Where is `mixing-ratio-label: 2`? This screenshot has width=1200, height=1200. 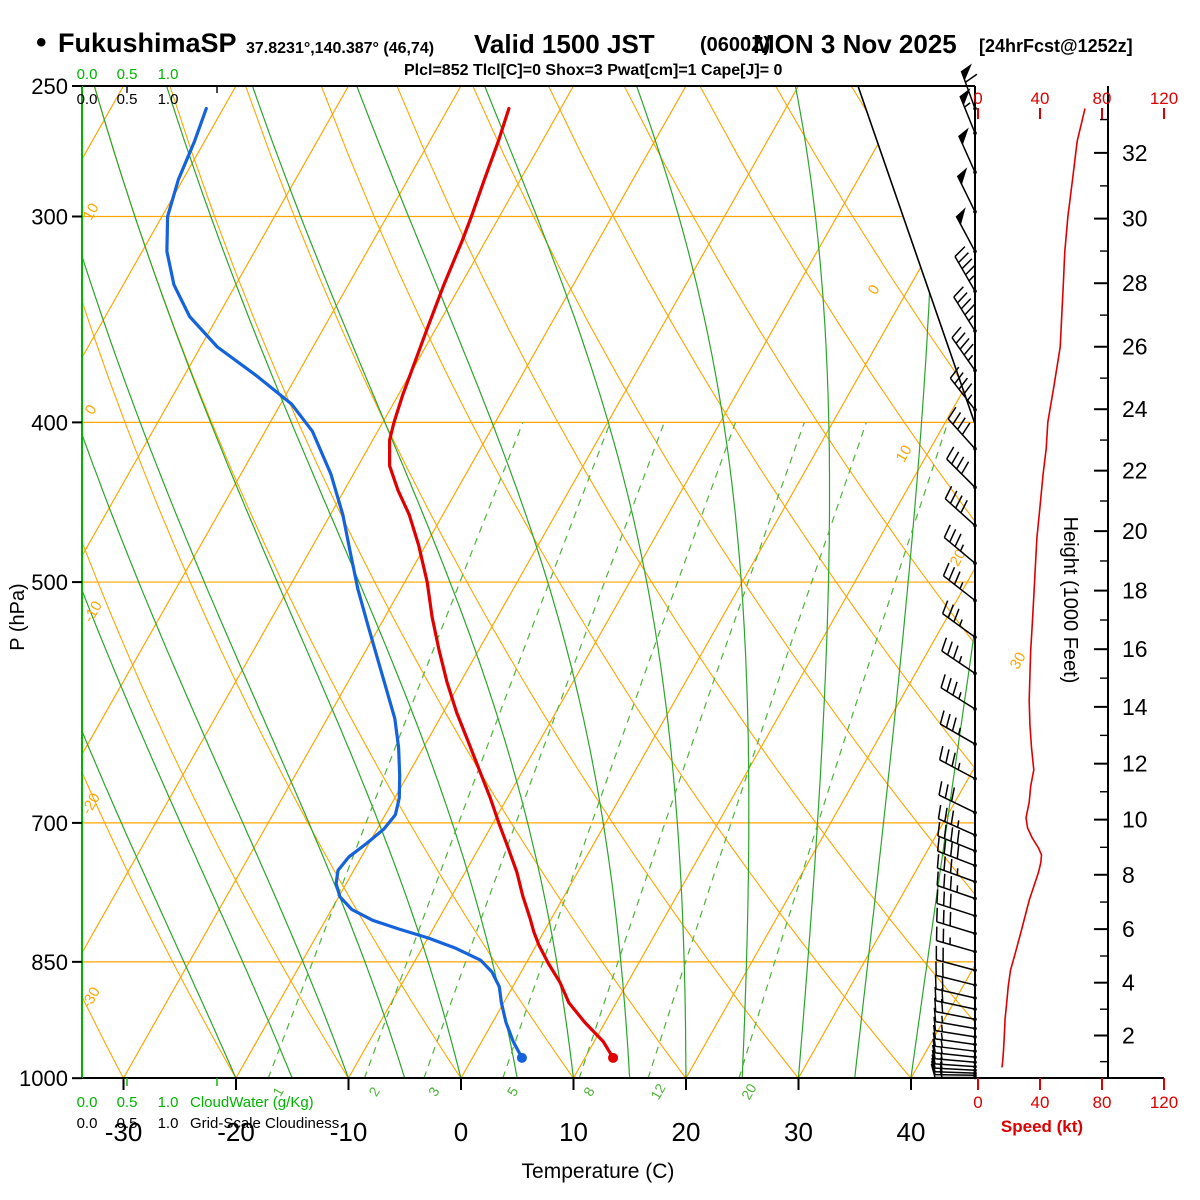 mixing-ratio-label: 2 is located at coordinates (374, 1091).